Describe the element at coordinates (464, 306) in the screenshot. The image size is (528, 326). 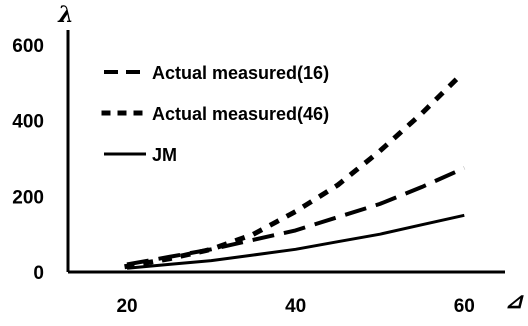
I see `x-tick-label: 60` at that location.